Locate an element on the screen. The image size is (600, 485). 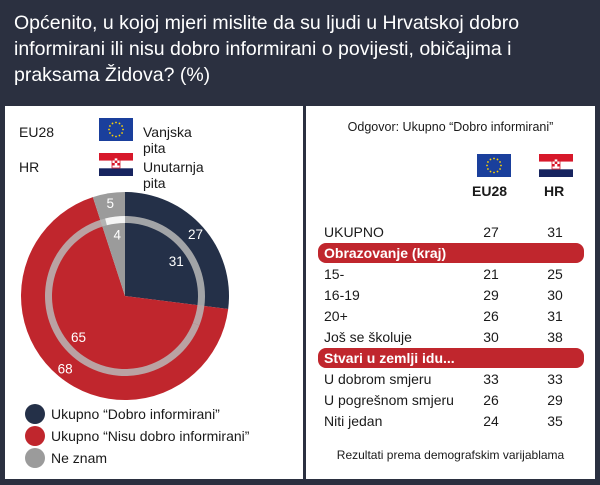
row-label: UKUPNO is located at coordinates (354, 232).